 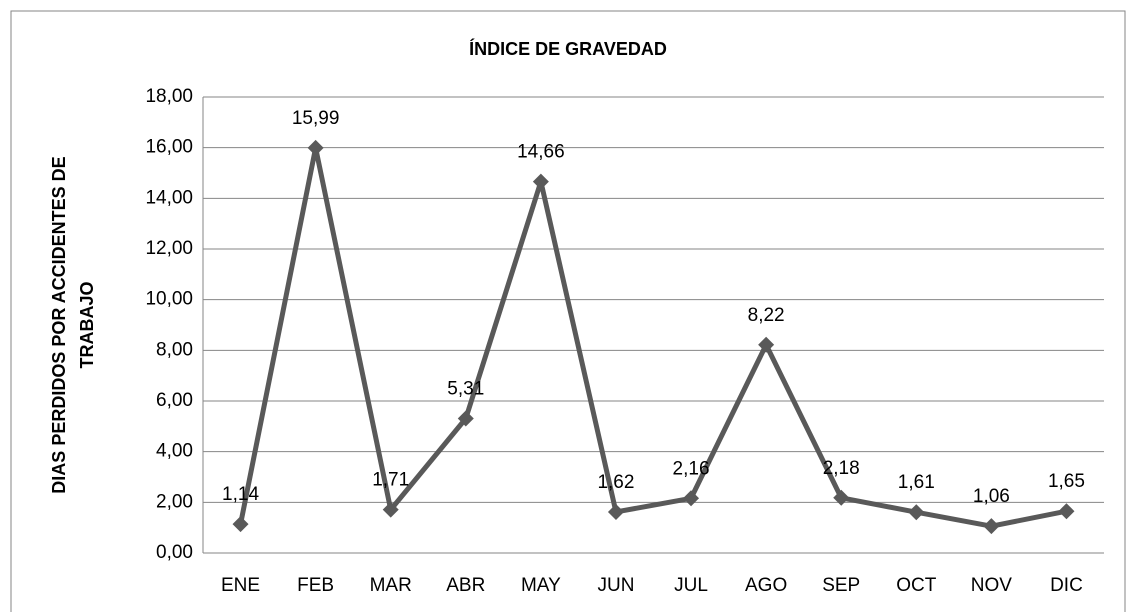 I want to click on data-label: 1,62, so click(x=615, y=482).